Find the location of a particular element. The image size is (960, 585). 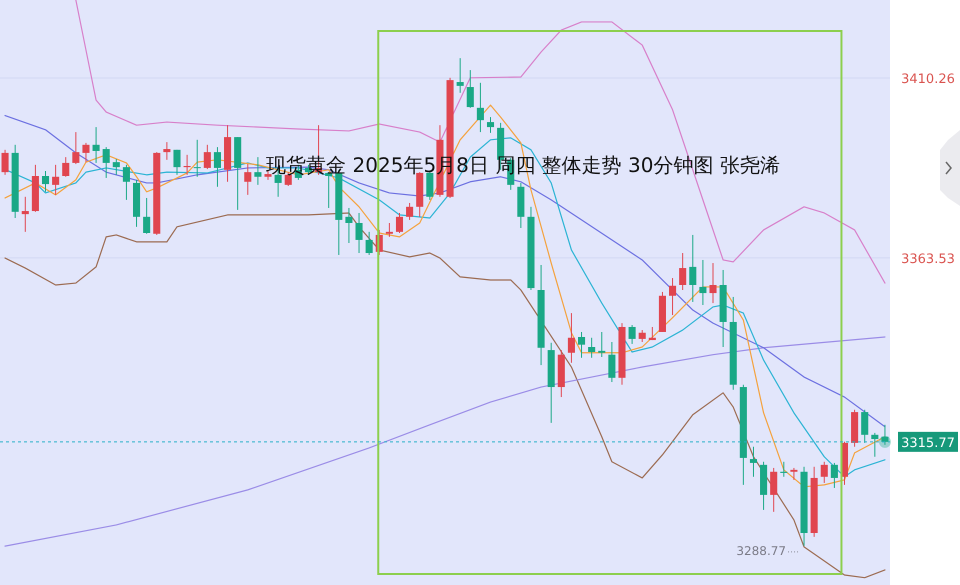

ref-line-label: 3315.77 is located at coordinates (928, 443).